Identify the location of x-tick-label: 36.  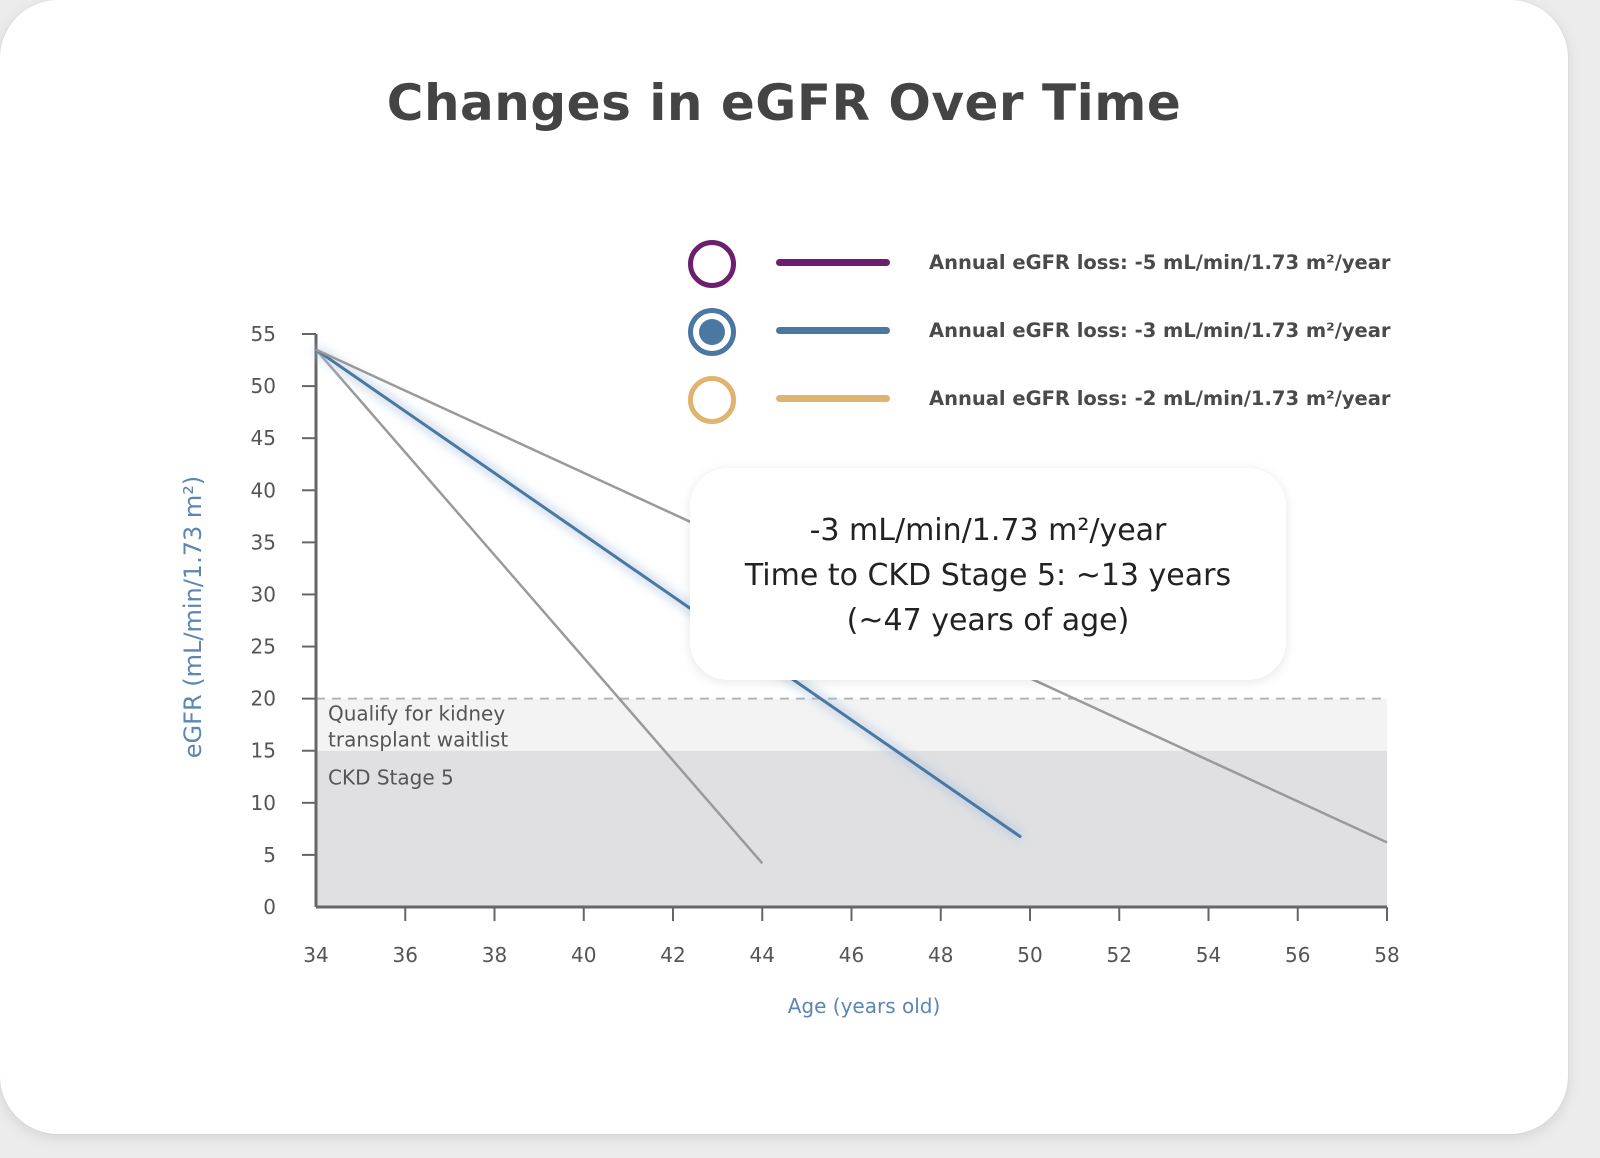
(405, 955).